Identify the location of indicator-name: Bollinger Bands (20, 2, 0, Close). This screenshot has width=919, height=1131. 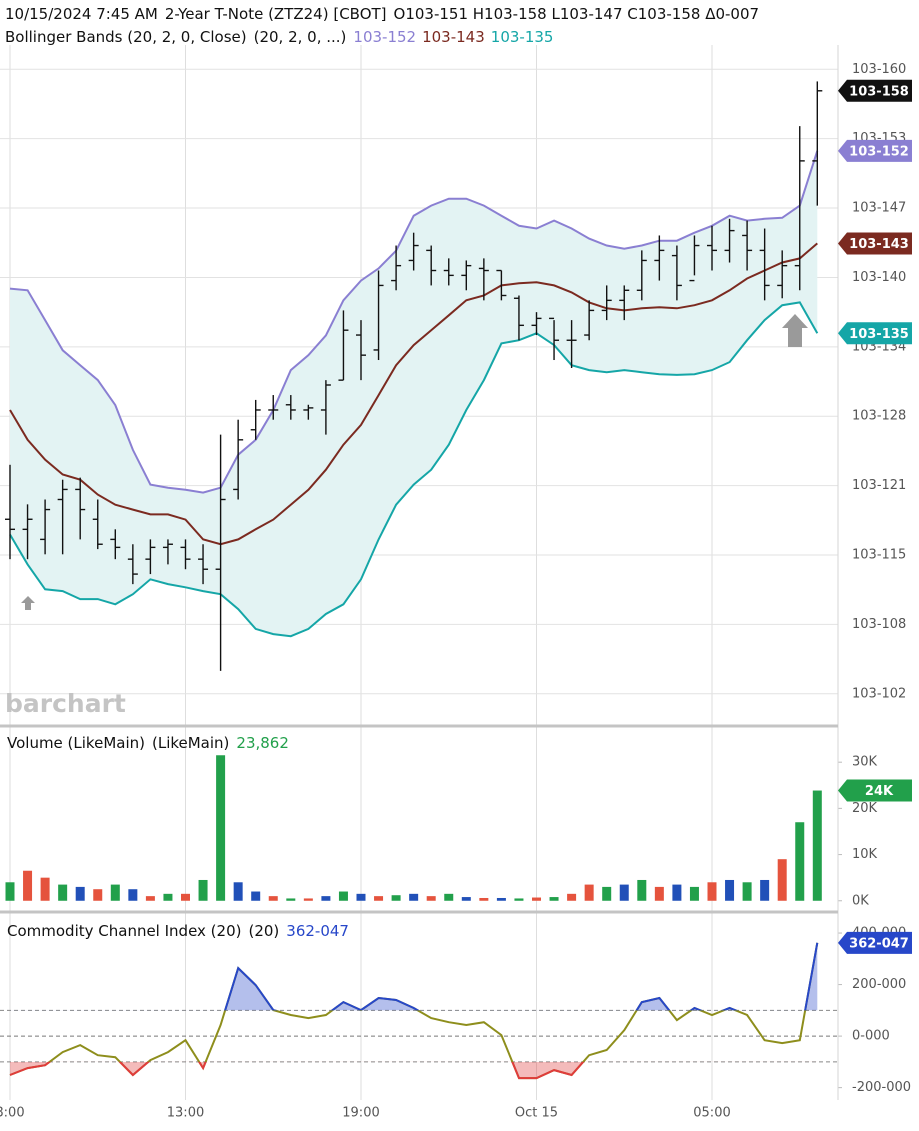
(126, 37).